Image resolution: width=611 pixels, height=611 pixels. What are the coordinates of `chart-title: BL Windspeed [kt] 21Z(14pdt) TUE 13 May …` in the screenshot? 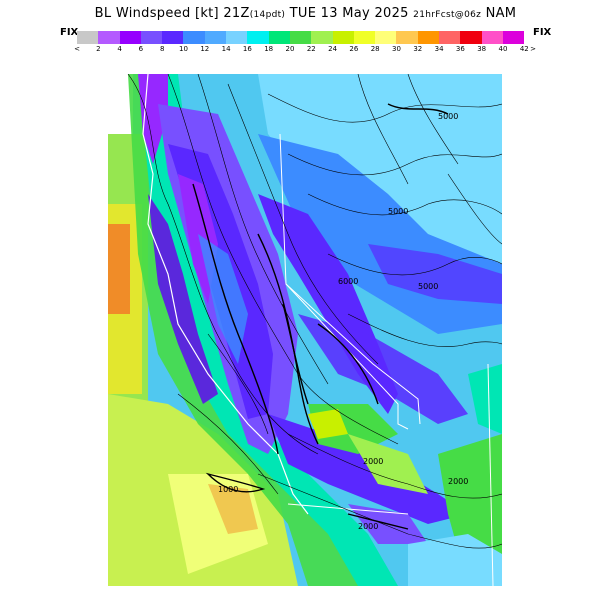 It's located at (305, 13).